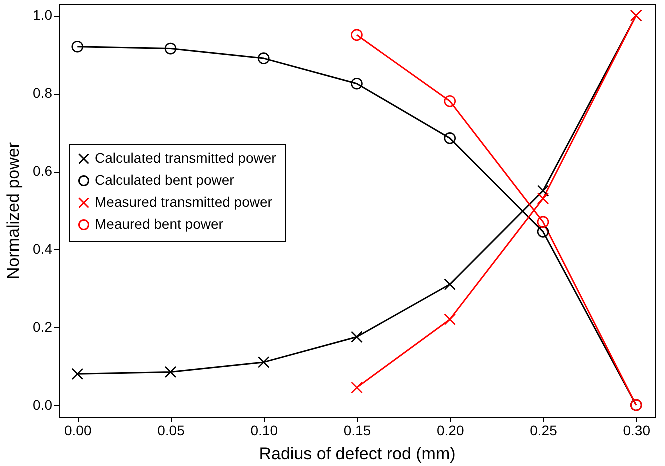  Describe the element at coordinates (14, 211) in the screenshot. I see `y-axis-title: Normalized power` at that location.